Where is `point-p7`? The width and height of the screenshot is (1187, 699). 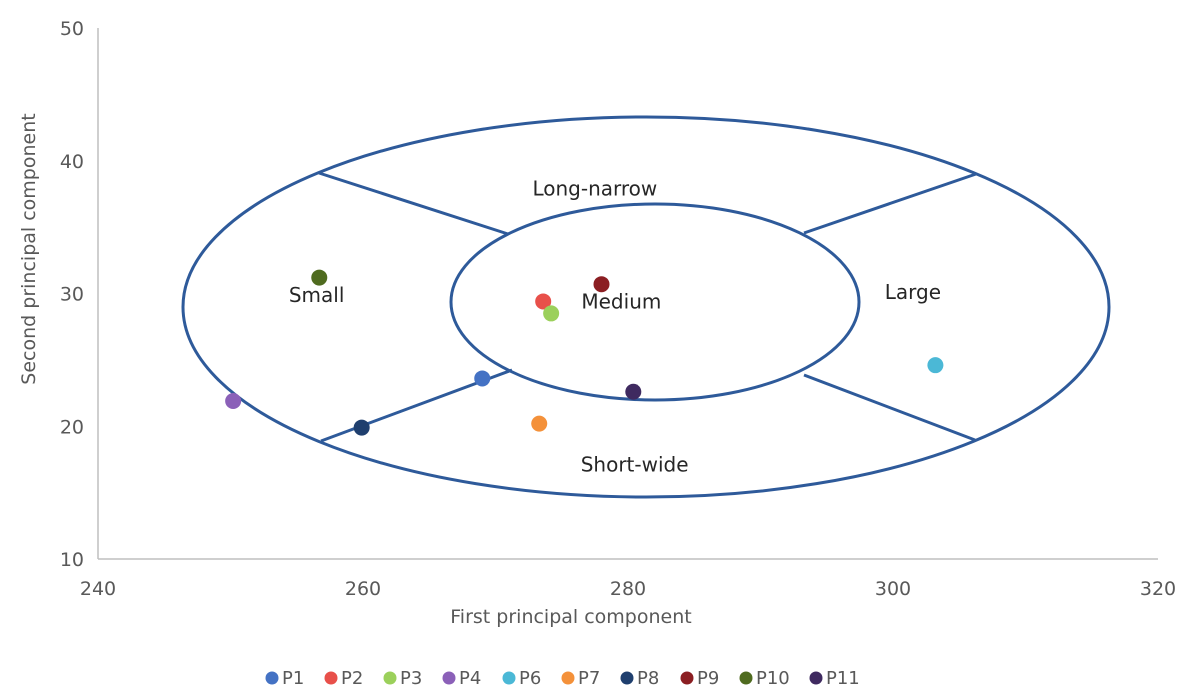 point-p7 is located at coordinates (539, 423).